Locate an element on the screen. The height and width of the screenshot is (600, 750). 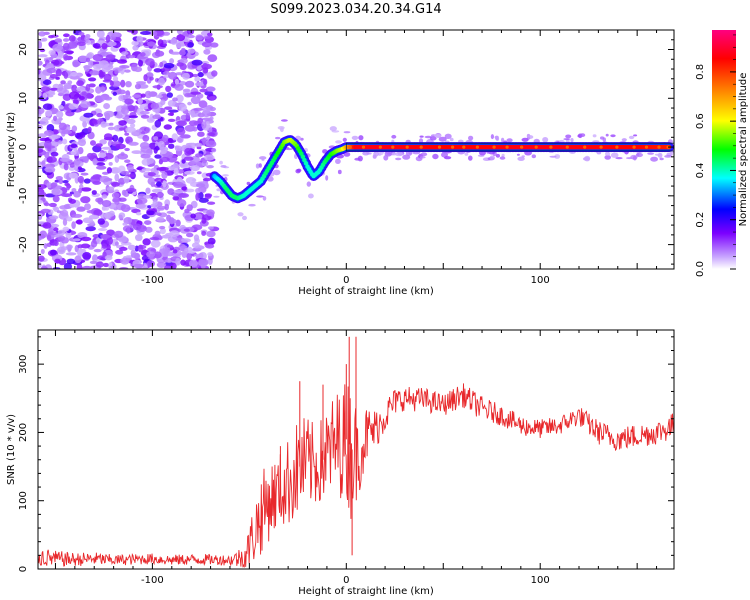
spectrogram-y-tick-label: 0 is located at coordinates (23, 147).